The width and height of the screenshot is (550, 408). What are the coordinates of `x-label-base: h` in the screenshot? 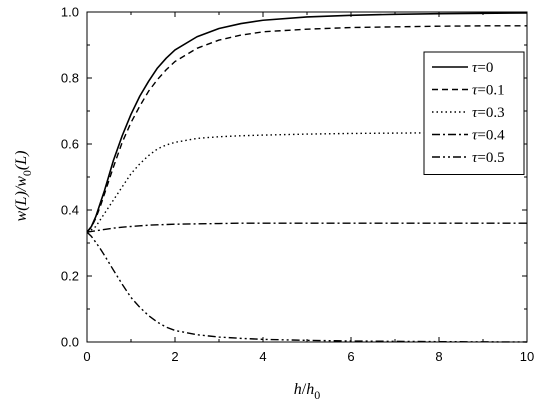 It's located at (310, 389).